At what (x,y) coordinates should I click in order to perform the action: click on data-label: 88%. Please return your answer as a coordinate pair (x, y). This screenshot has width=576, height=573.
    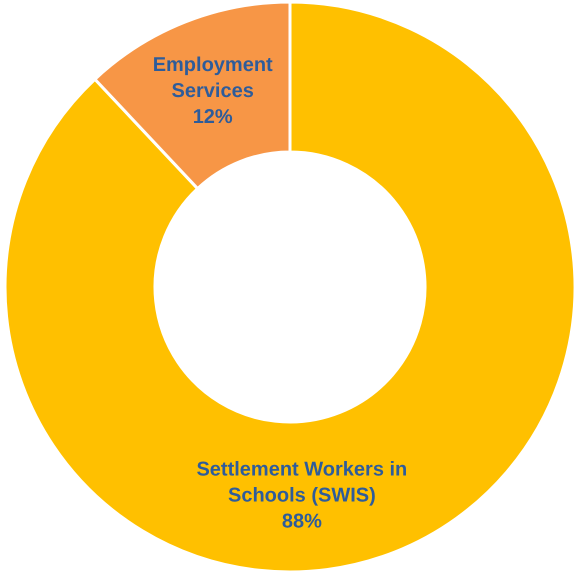
    Looking at the image, I should click on (302, 521).